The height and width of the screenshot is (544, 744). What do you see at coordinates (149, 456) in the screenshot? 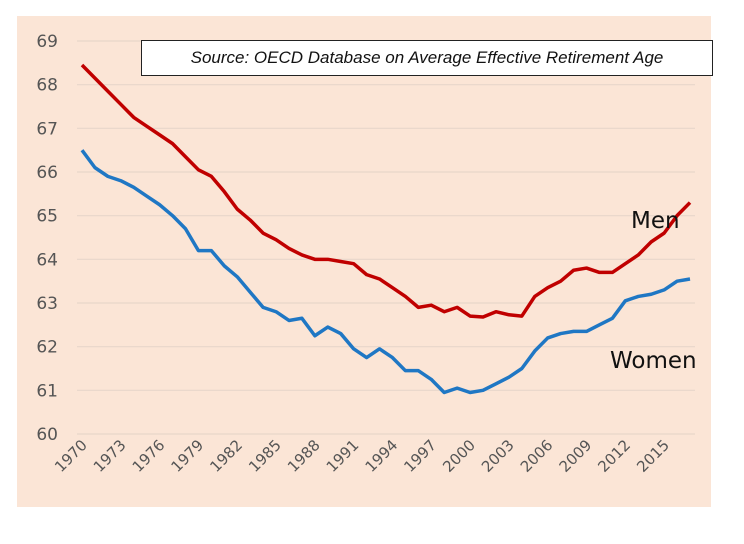
I see `x-tick-label: 1976` at bounding box center [149, 456].